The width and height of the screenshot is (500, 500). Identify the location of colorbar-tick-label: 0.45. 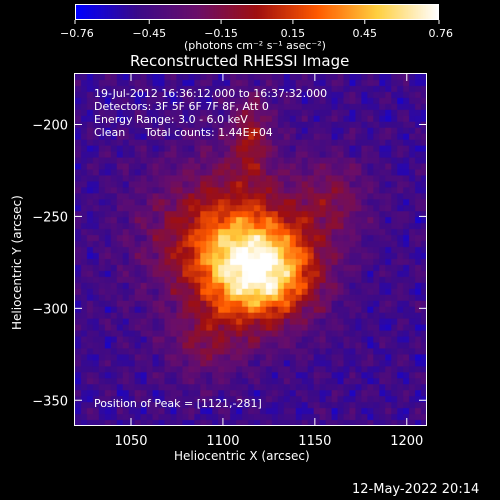
(365, 33).